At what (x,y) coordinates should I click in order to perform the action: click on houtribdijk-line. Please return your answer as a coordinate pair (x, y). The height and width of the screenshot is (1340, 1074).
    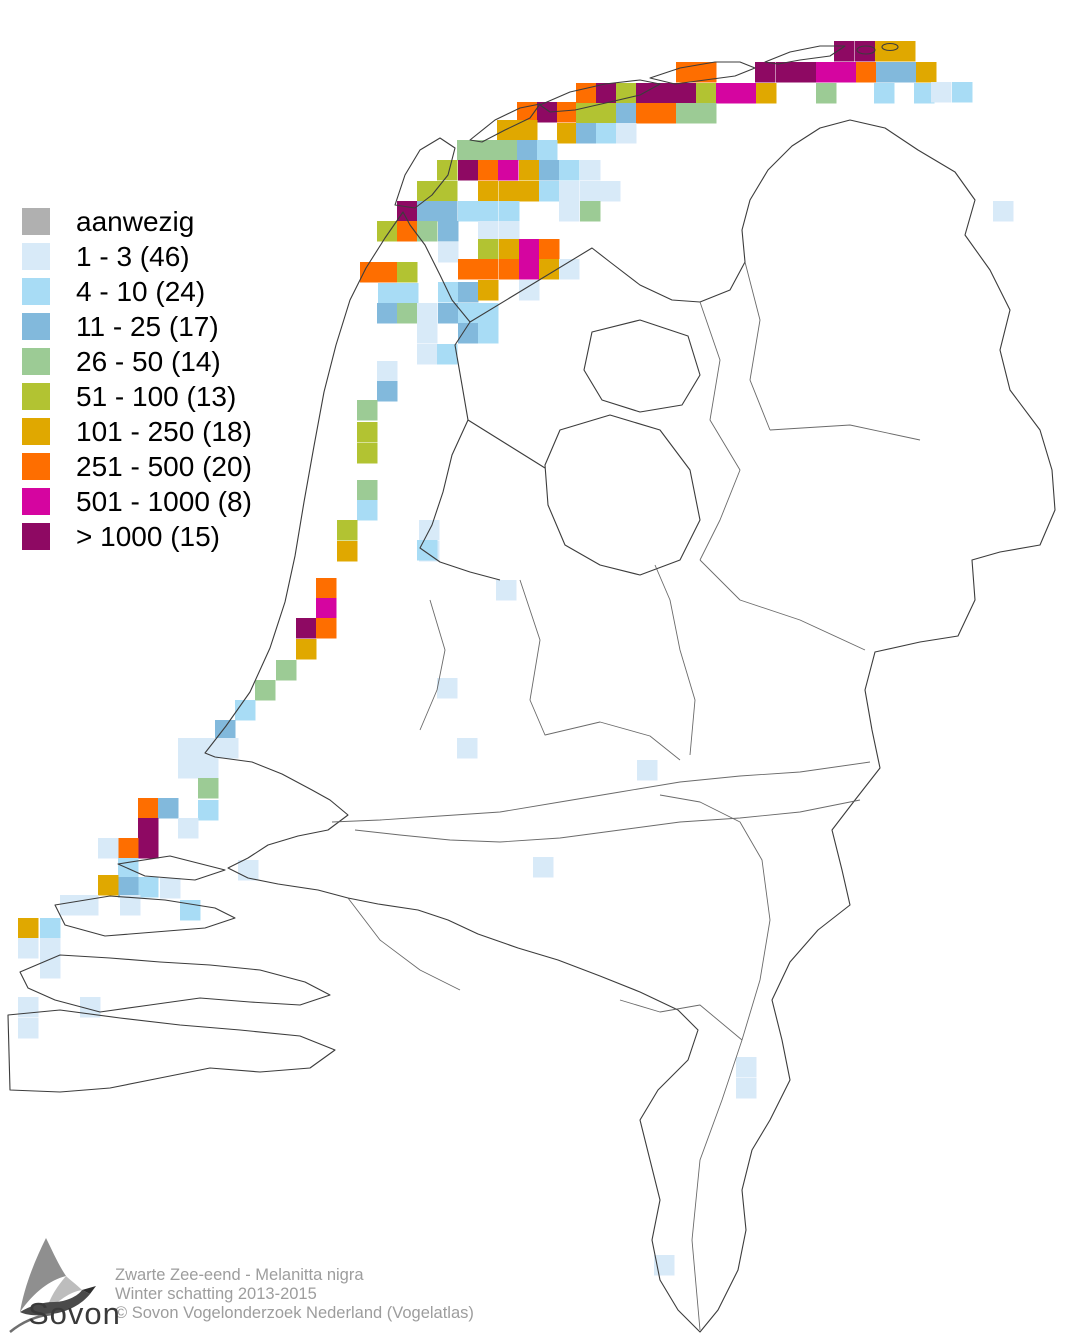
    Looking at the image, I should click on (506, 444).